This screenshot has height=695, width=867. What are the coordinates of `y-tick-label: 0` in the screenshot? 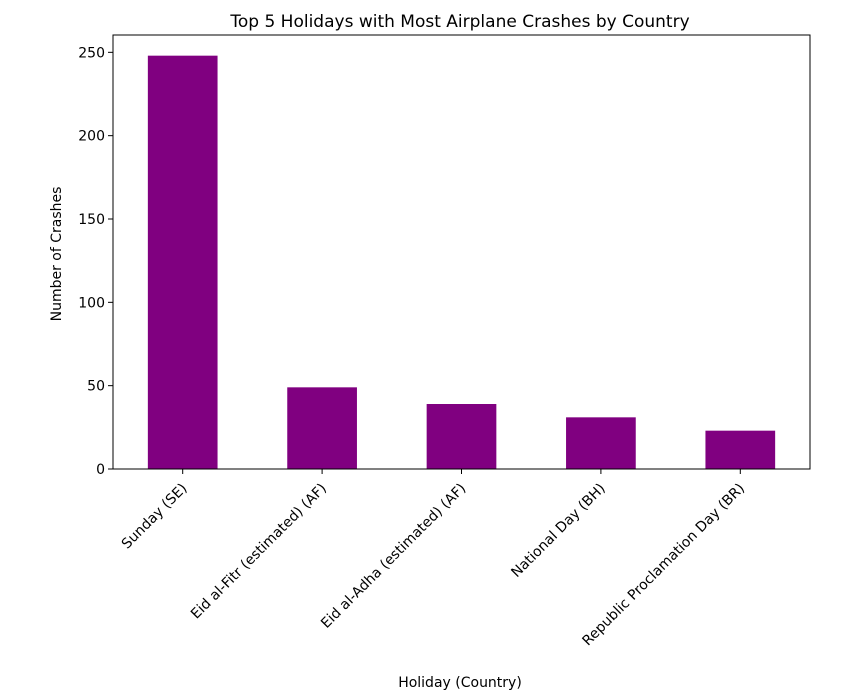 It's located at (100, 470).